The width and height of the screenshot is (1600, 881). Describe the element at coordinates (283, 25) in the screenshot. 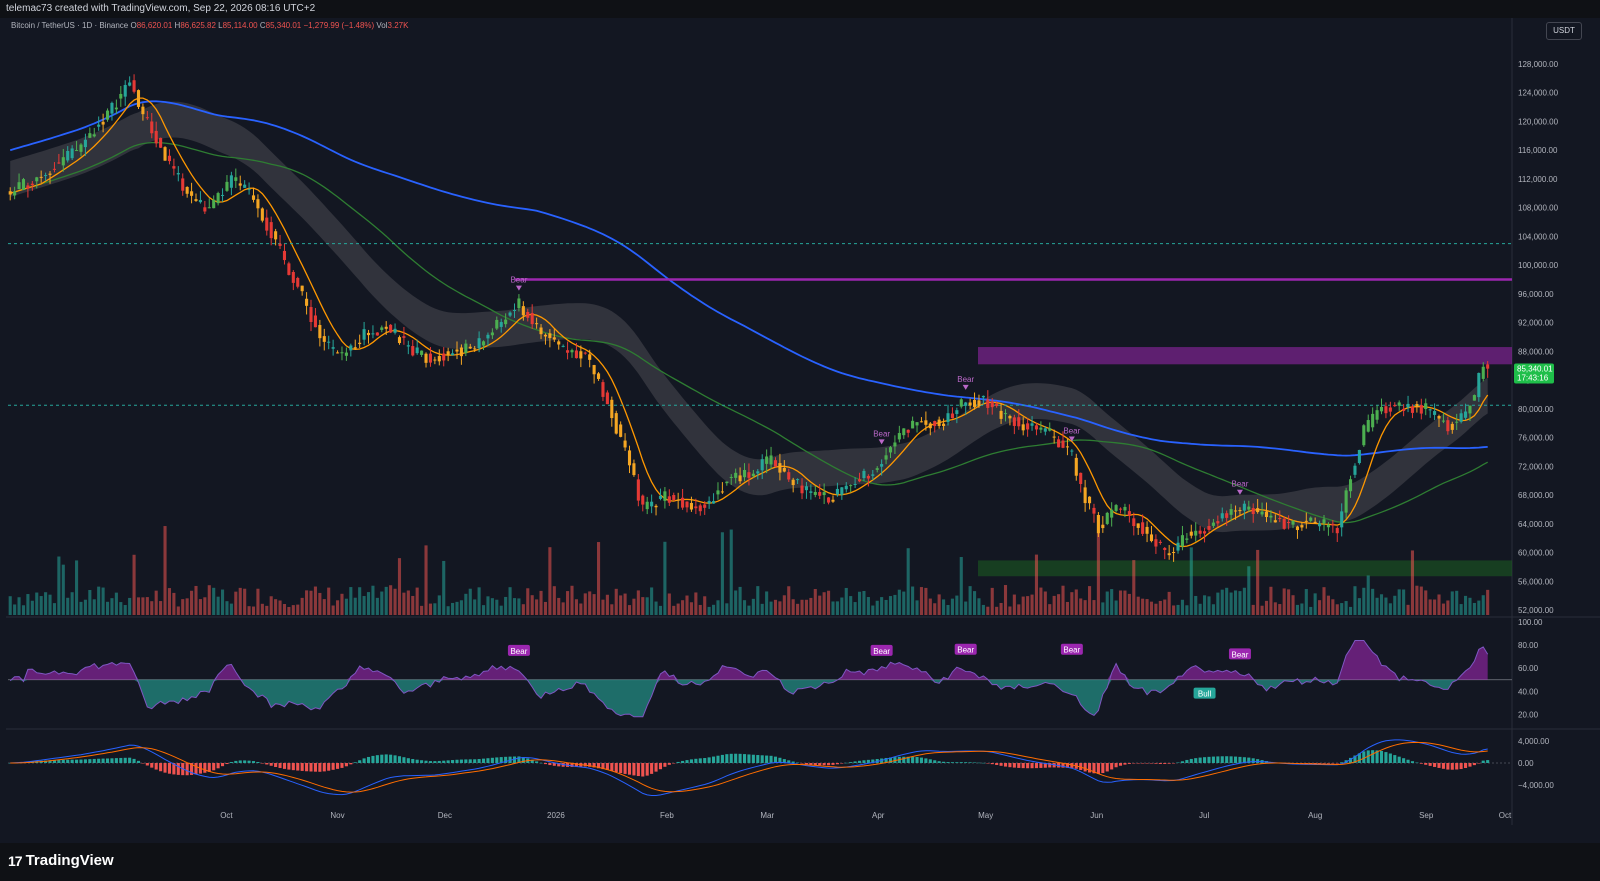

I see `close-value: 85,340.01` at that location.